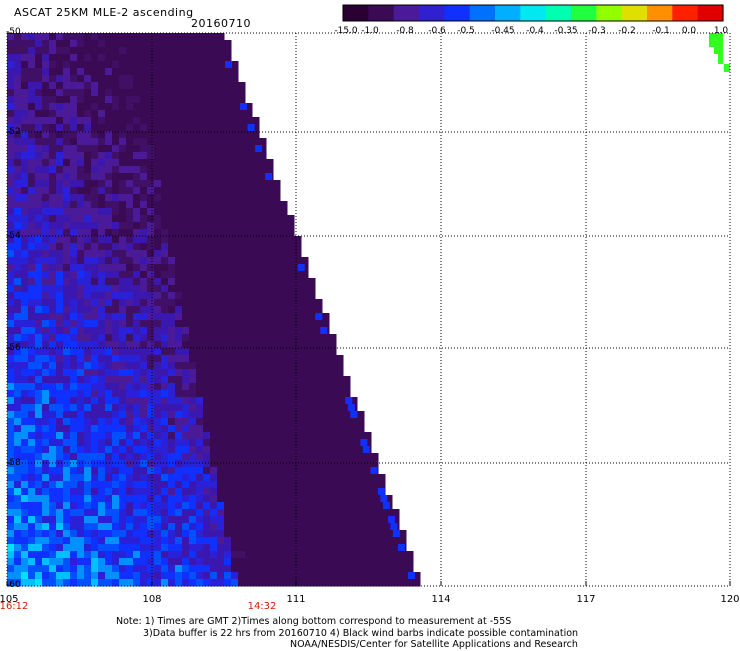 This screenshot has width=740, height=651. I want to click on lat-label-50: -50, so click(13, 32).